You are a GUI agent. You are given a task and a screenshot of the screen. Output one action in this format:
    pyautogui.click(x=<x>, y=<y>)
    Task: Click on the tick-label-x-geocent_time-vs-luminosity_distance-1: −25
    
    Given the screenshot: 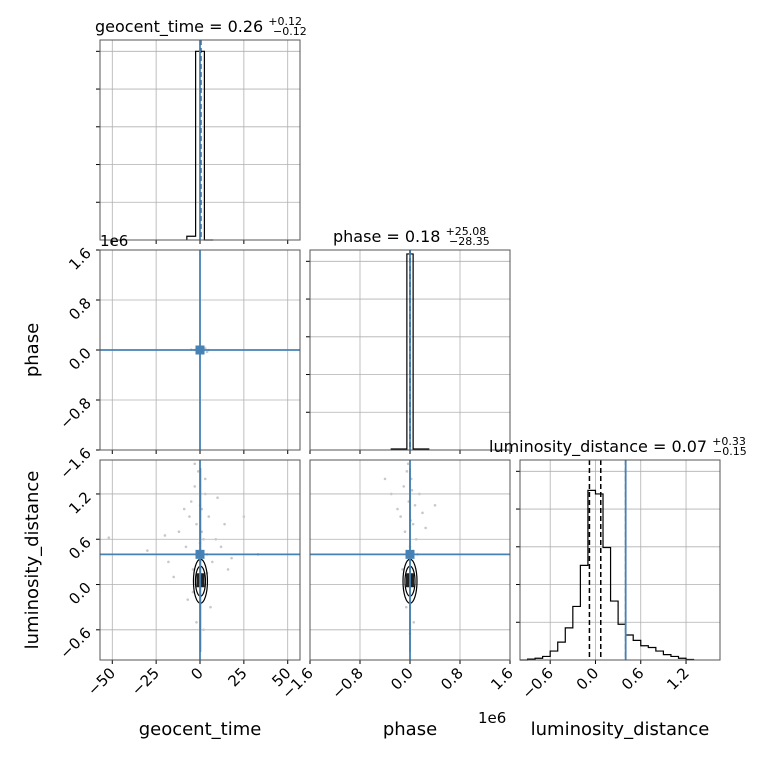 What is the action you would take?
    pyautogui.click(x=145, y=681)
    